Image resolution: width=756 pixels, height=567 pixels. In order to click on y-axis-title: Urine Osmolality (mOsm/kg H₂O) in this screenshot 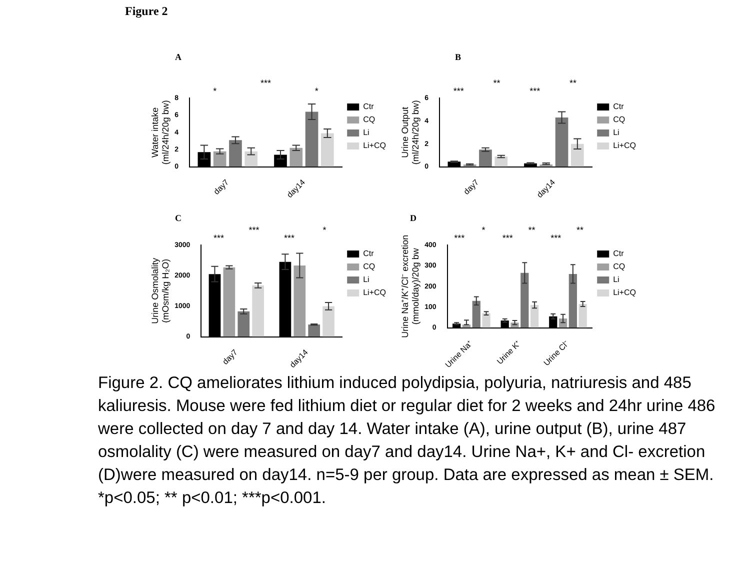, I will do `click(160, 290)`.